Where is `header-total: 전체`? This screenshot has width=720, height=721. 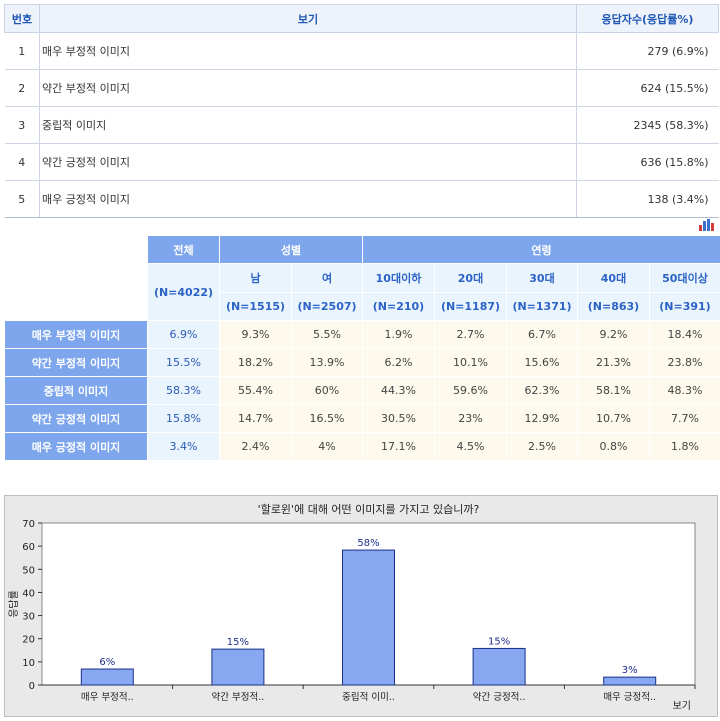 header-total: 전체 is located at coordinates (183, 249).